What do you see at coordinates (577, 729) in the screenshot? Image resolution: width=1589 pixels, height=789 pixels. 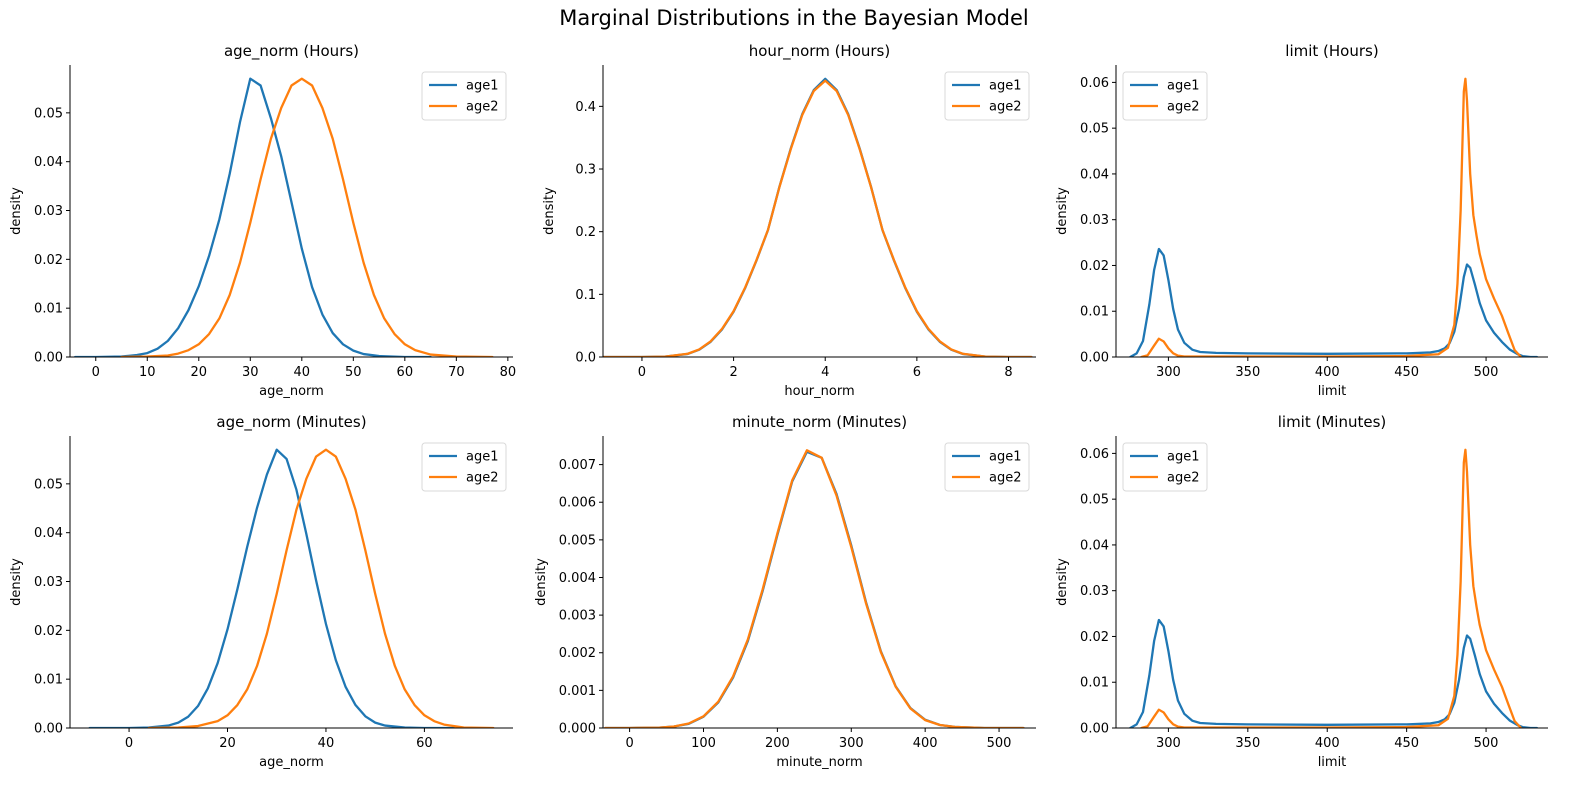 I see `y-tick-label: 0.000` at bounding box center [577, 729].